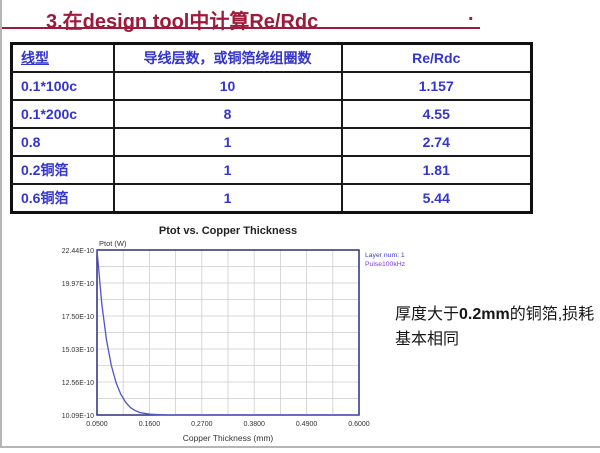 The image size is (600, 453). What do you see at coordinates (78, 251) in the screenshot?
I see `y-tick-label: 22.44E-10` at bounding box center [78, 251].